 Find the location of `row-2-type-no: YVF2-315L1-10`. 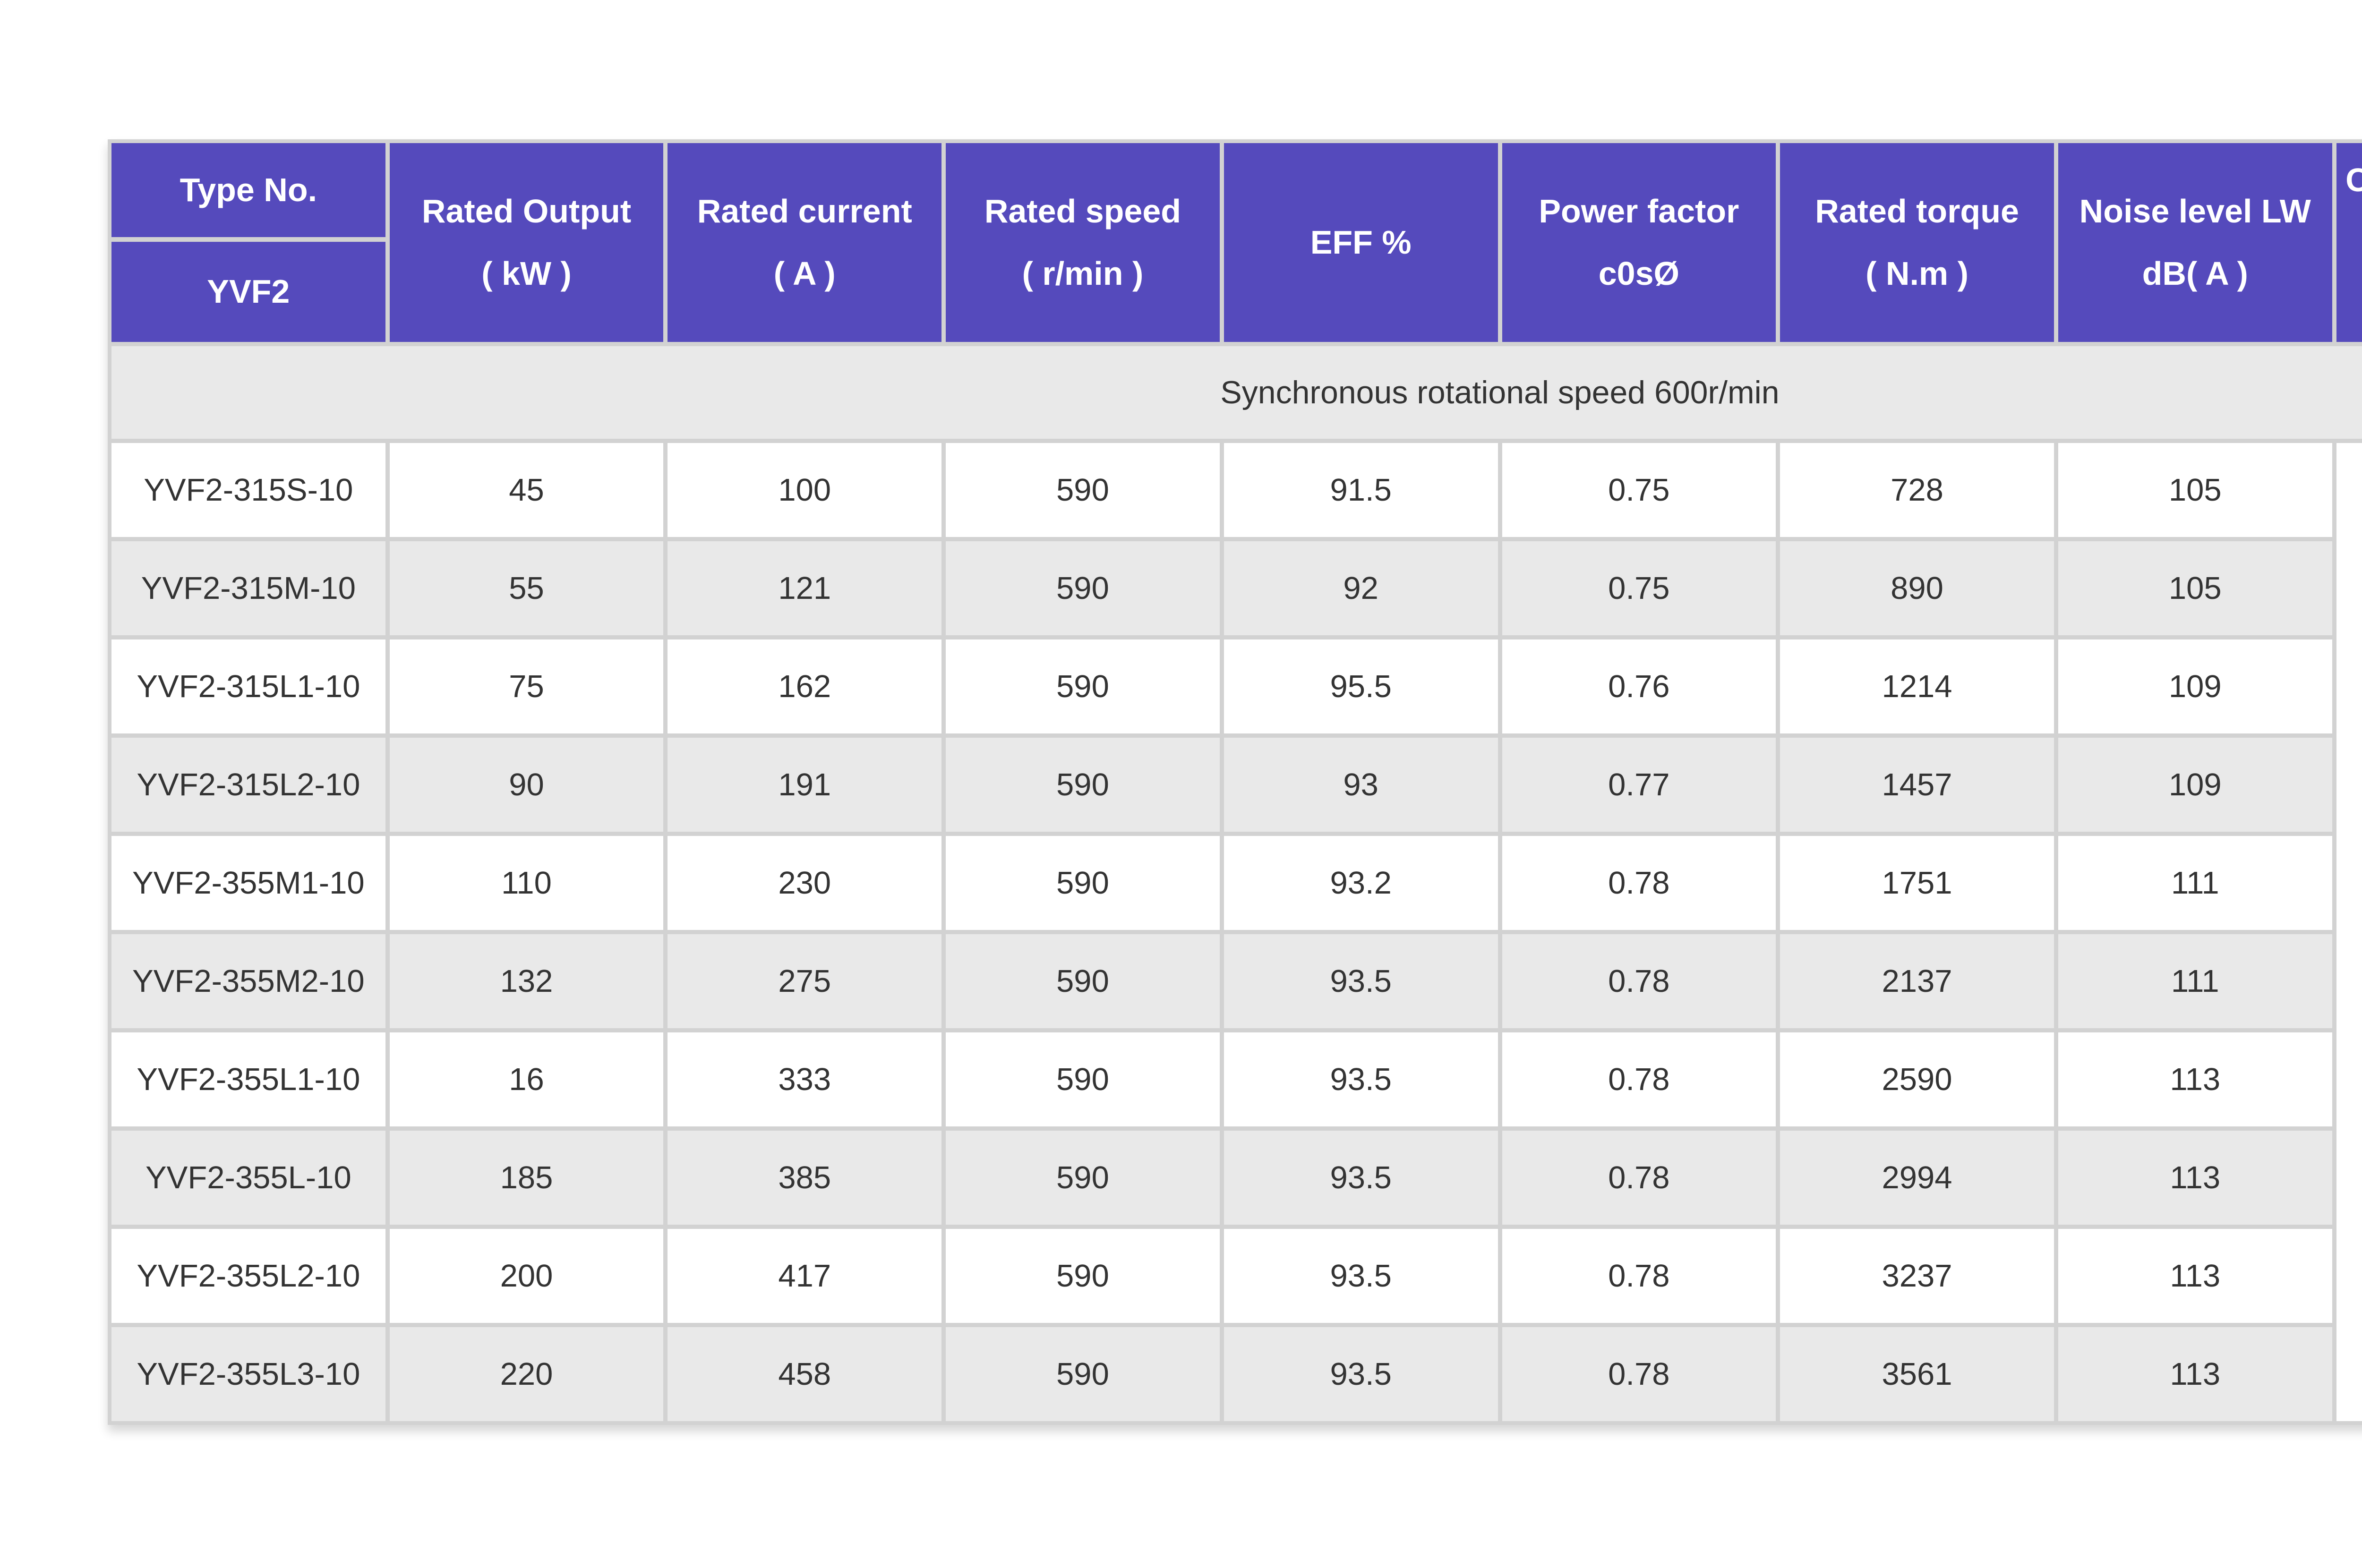

row-2-type-no: YVF2-315L1-10 is located at coordinates (248, 686).